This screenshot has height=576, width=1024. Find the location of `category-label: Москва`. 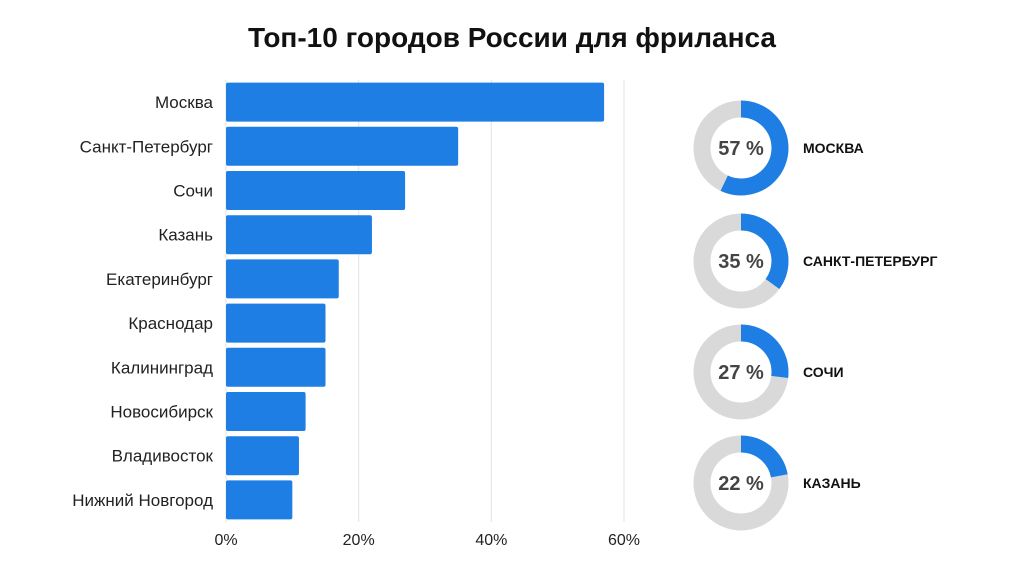

category-label: Москва is located at coordinates (184, 102).